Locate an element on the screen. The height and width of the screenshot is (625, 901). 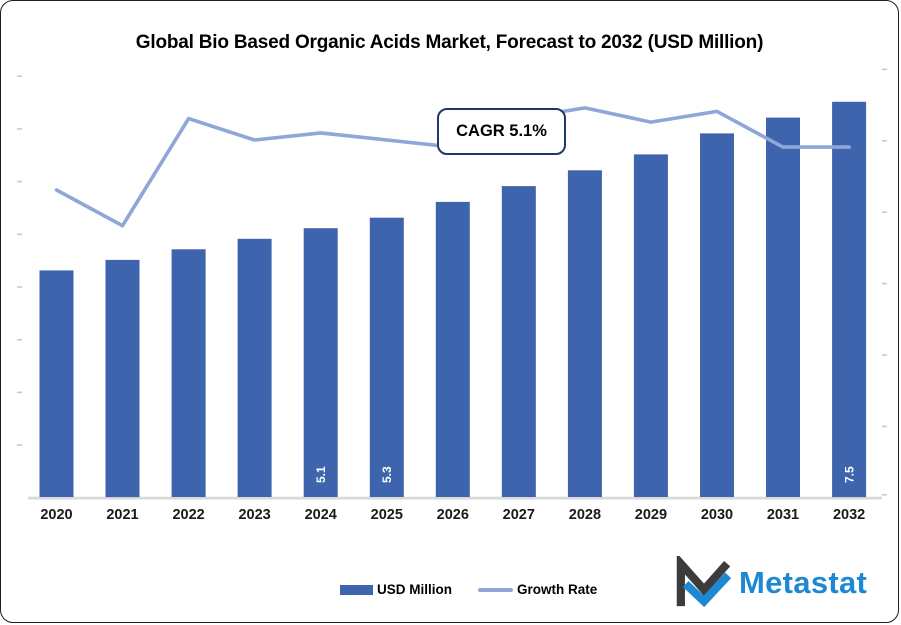
x-axis-label-2027: 2027 is located at coordinates (519, 515).